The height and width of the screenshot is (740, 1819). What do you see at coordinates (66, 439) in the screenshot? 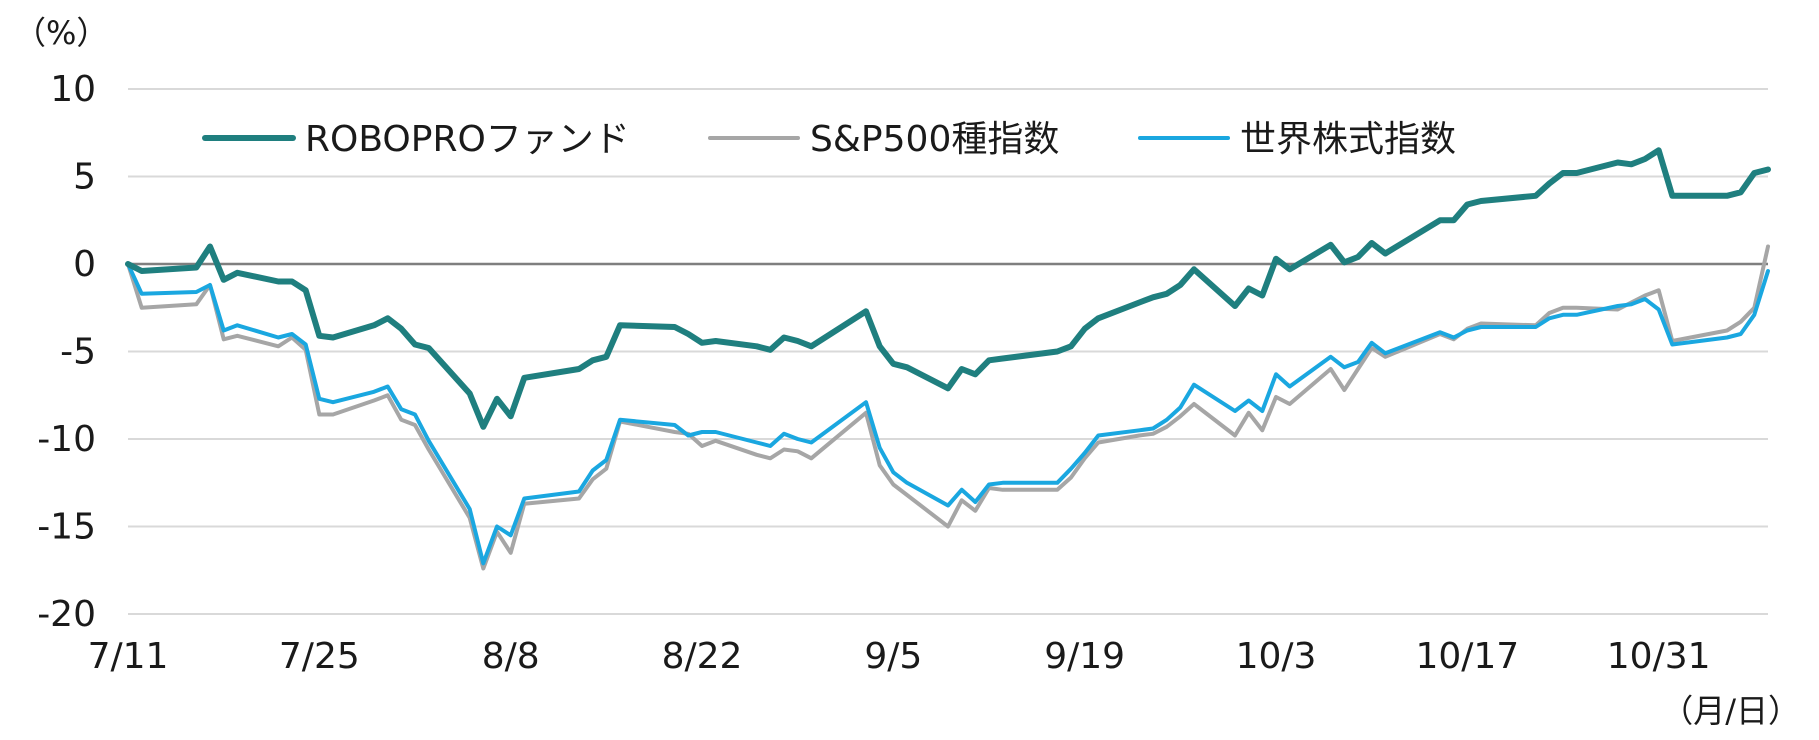
I see `y-tick-label: -10` at bounding box center [66, 439].